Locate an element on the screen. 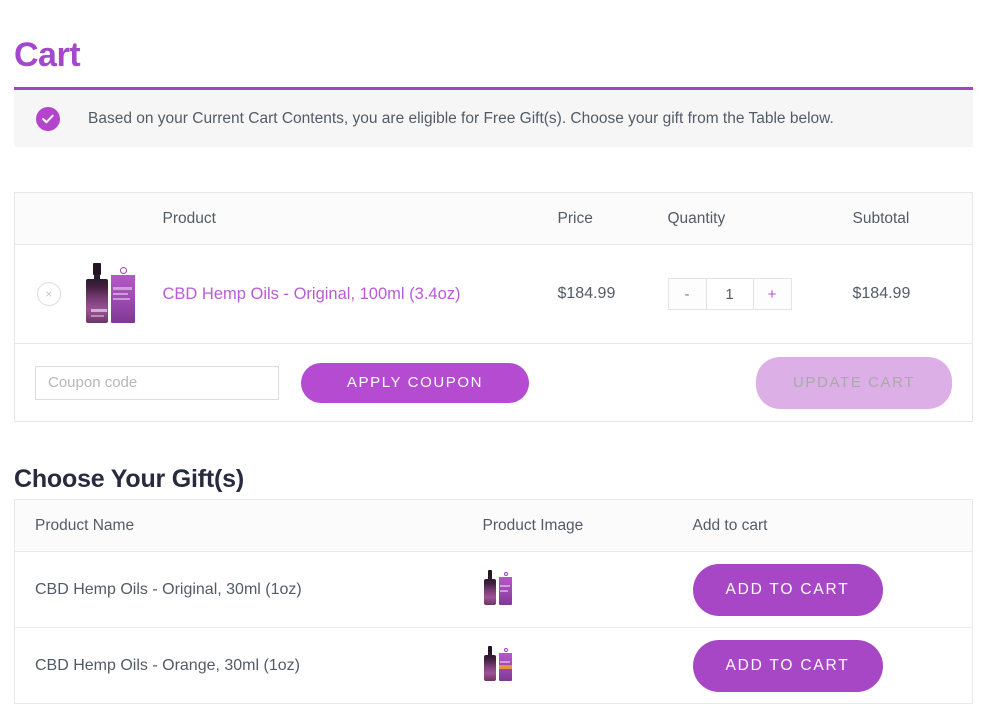 The image size is (988, 720). gift-name: CBD Hemp Oils - Original, 30ml (1oz) is located at coordinates (238, 589).